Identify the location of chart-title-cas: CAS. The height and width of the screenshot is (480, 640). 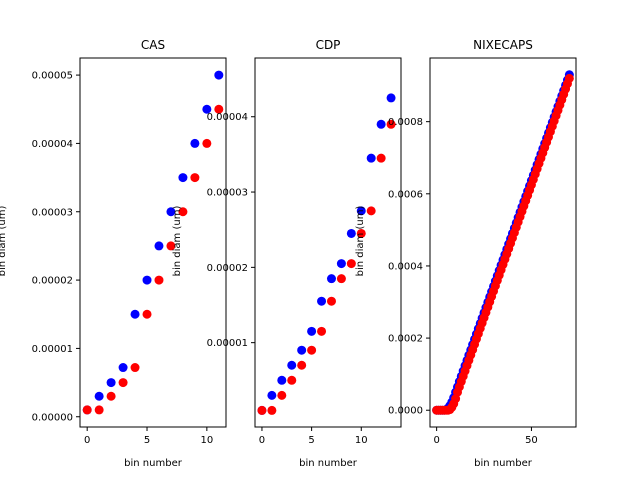
(153, 45).